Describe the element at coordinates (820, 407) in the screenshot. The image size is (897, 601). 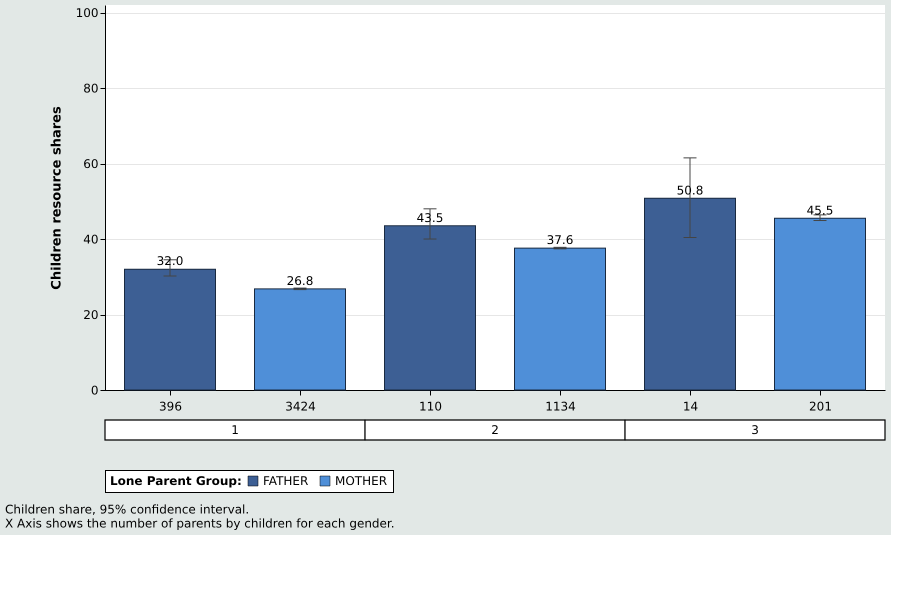
I see `x-tick-label: 201` at that location.